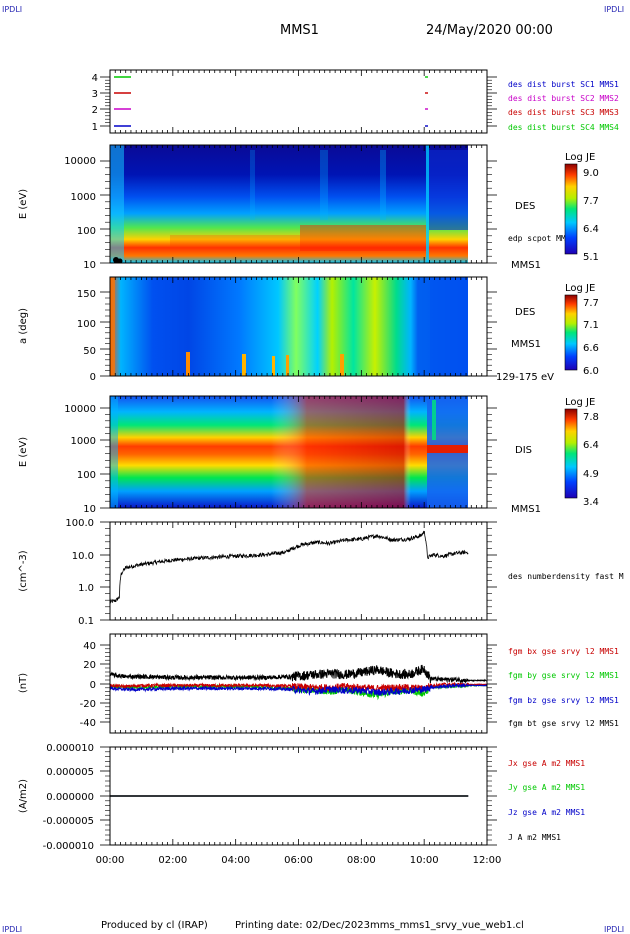 The image size is (630, 934). I want to click on fgm-legend-bx: fgm bx gse srvy l2 MMS1, so click(563, 651).